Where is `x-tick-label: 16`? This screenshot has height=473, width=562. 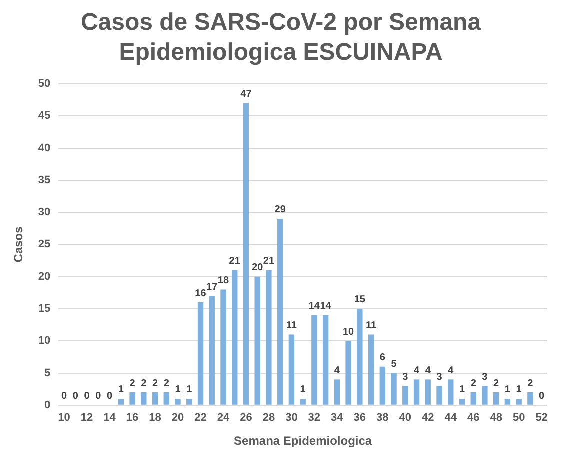 x-tick-label: 16 is located at coordinates (132, 418).